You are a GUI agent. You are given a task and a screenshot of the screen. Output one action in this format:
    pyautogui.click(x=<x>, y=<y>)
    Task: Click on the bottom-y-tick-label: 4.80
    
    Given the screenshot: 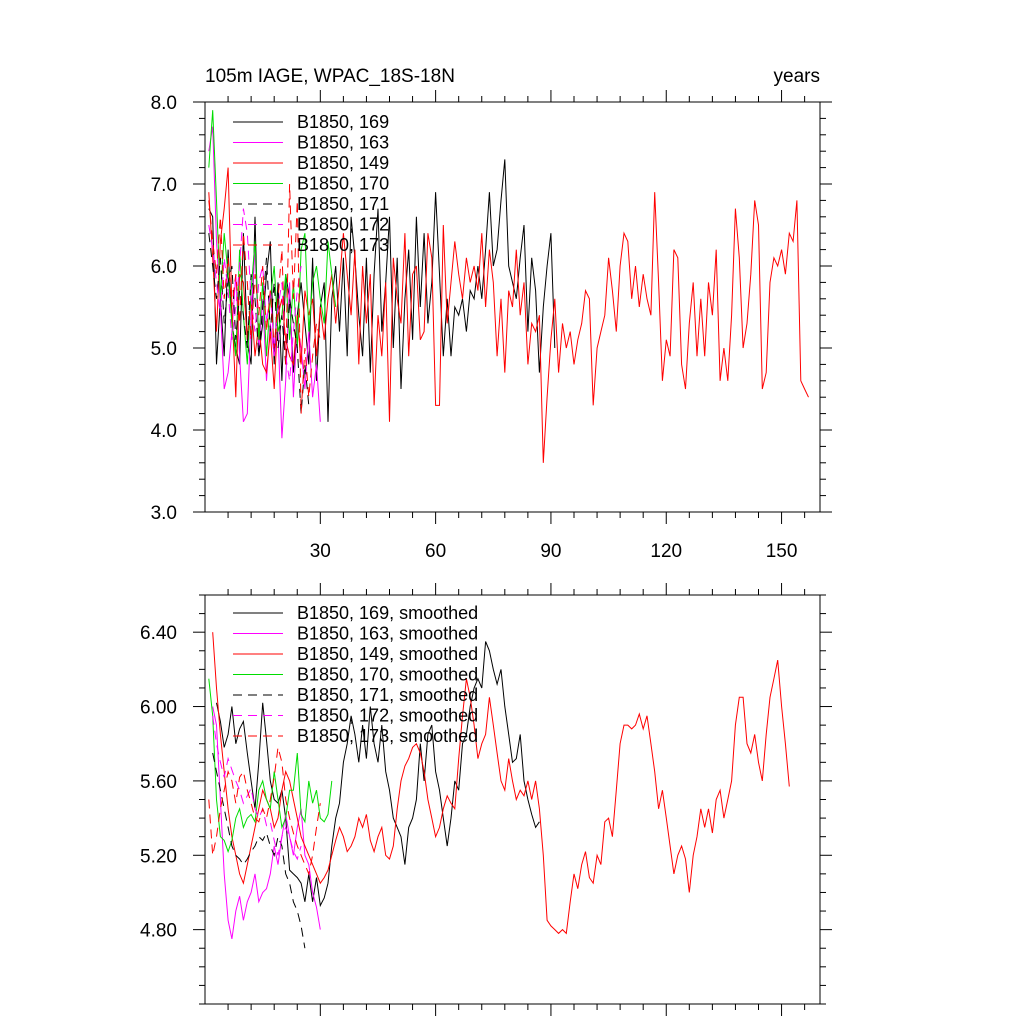 What is the action you would take?
    pyautogui.click(x=158, y=931)
    